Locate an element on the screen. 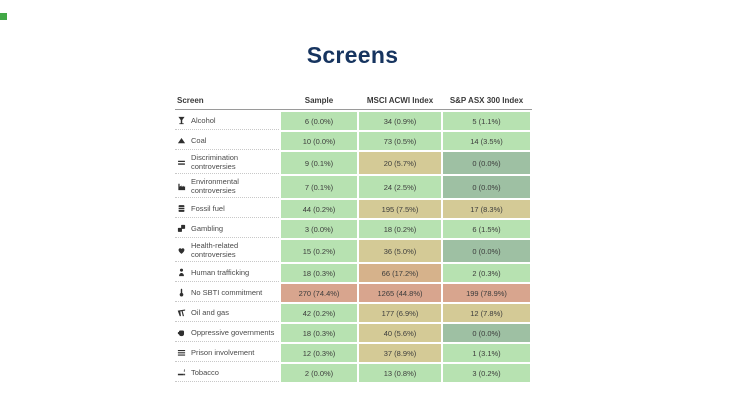 The image size is (746, 419). value-cell: 5 (1.1%) is located at coordinates (486, 121).